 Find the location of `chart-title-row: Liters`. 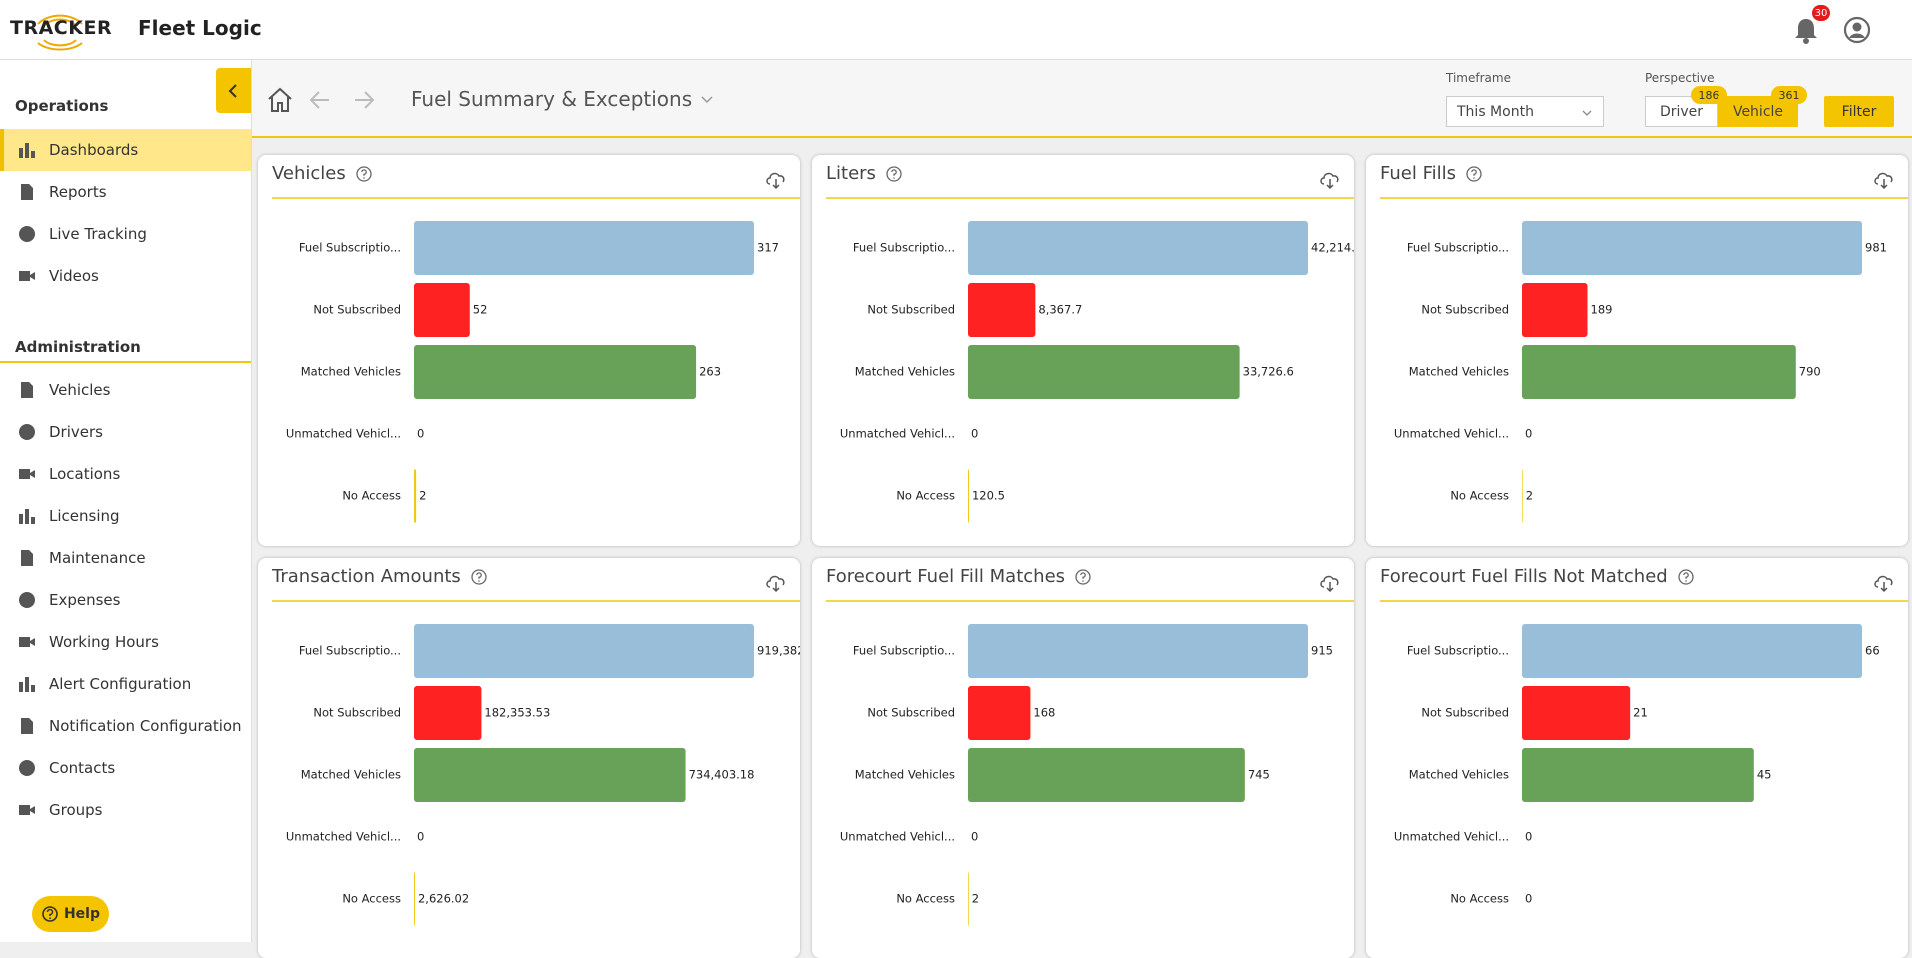

chart-title-row: Liters is located at coordinates (864, 173).